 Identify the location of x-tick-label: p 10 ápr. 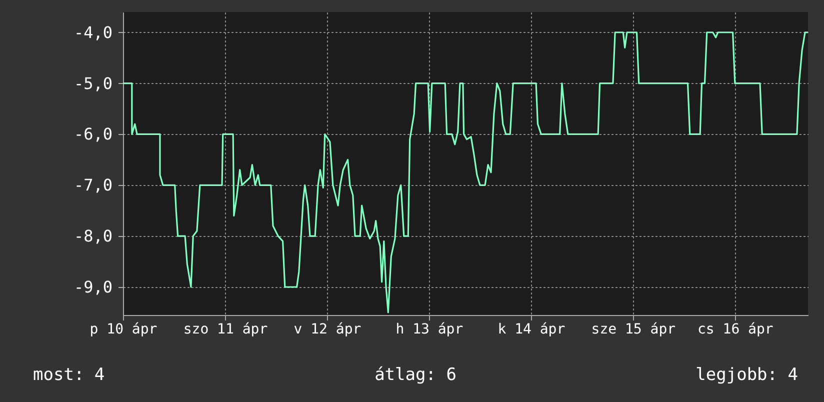
(124, 330).